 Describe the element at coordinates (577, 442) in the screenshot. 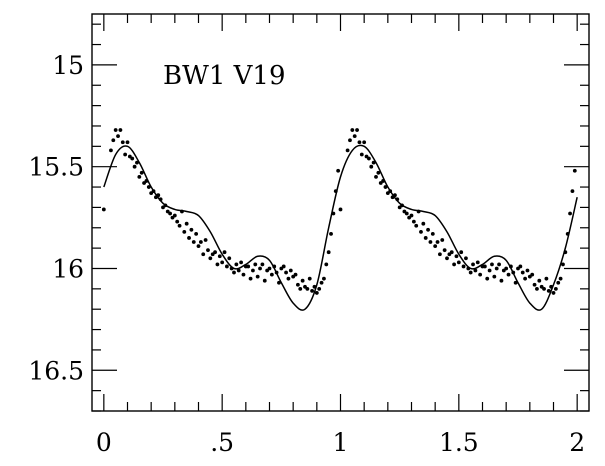

I see `x-tick-label: 2` at that location.